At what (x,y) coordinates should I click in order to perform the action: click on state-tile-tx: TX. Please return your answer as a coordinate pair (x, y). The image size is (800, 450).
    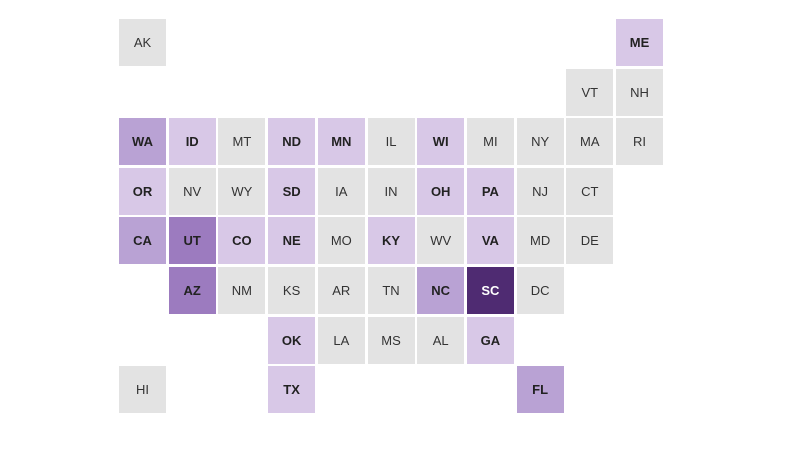
    Looking at the image, I should click on (292, 390).